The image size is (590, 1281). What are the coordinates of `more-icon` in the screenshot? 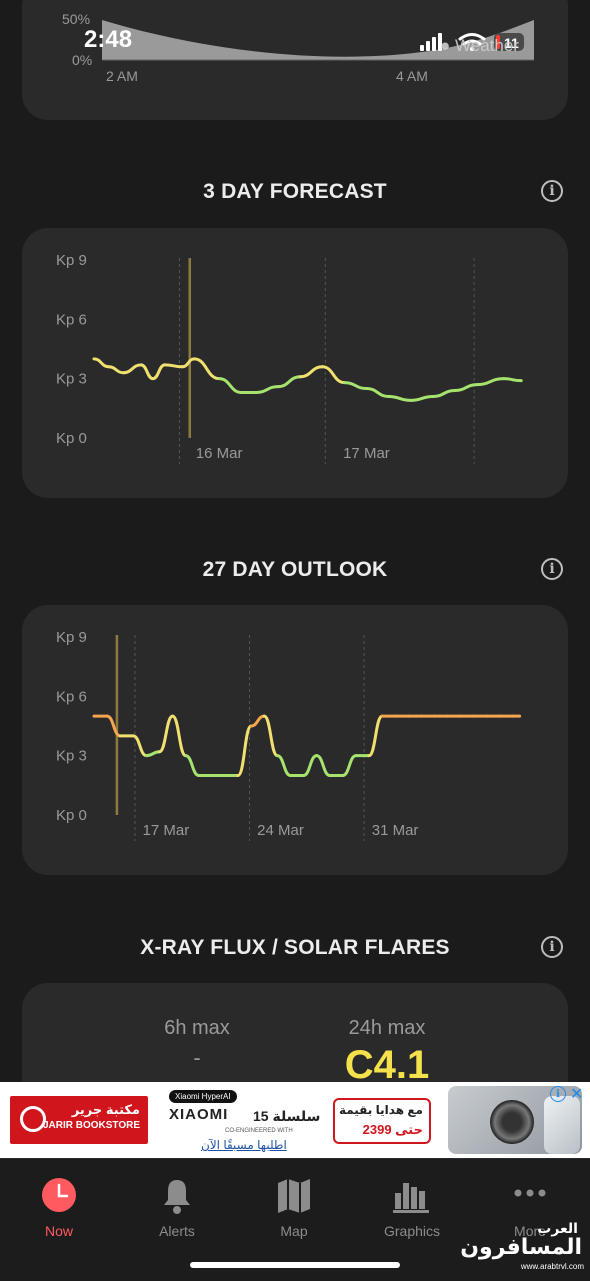 It's located at (530, 1193).